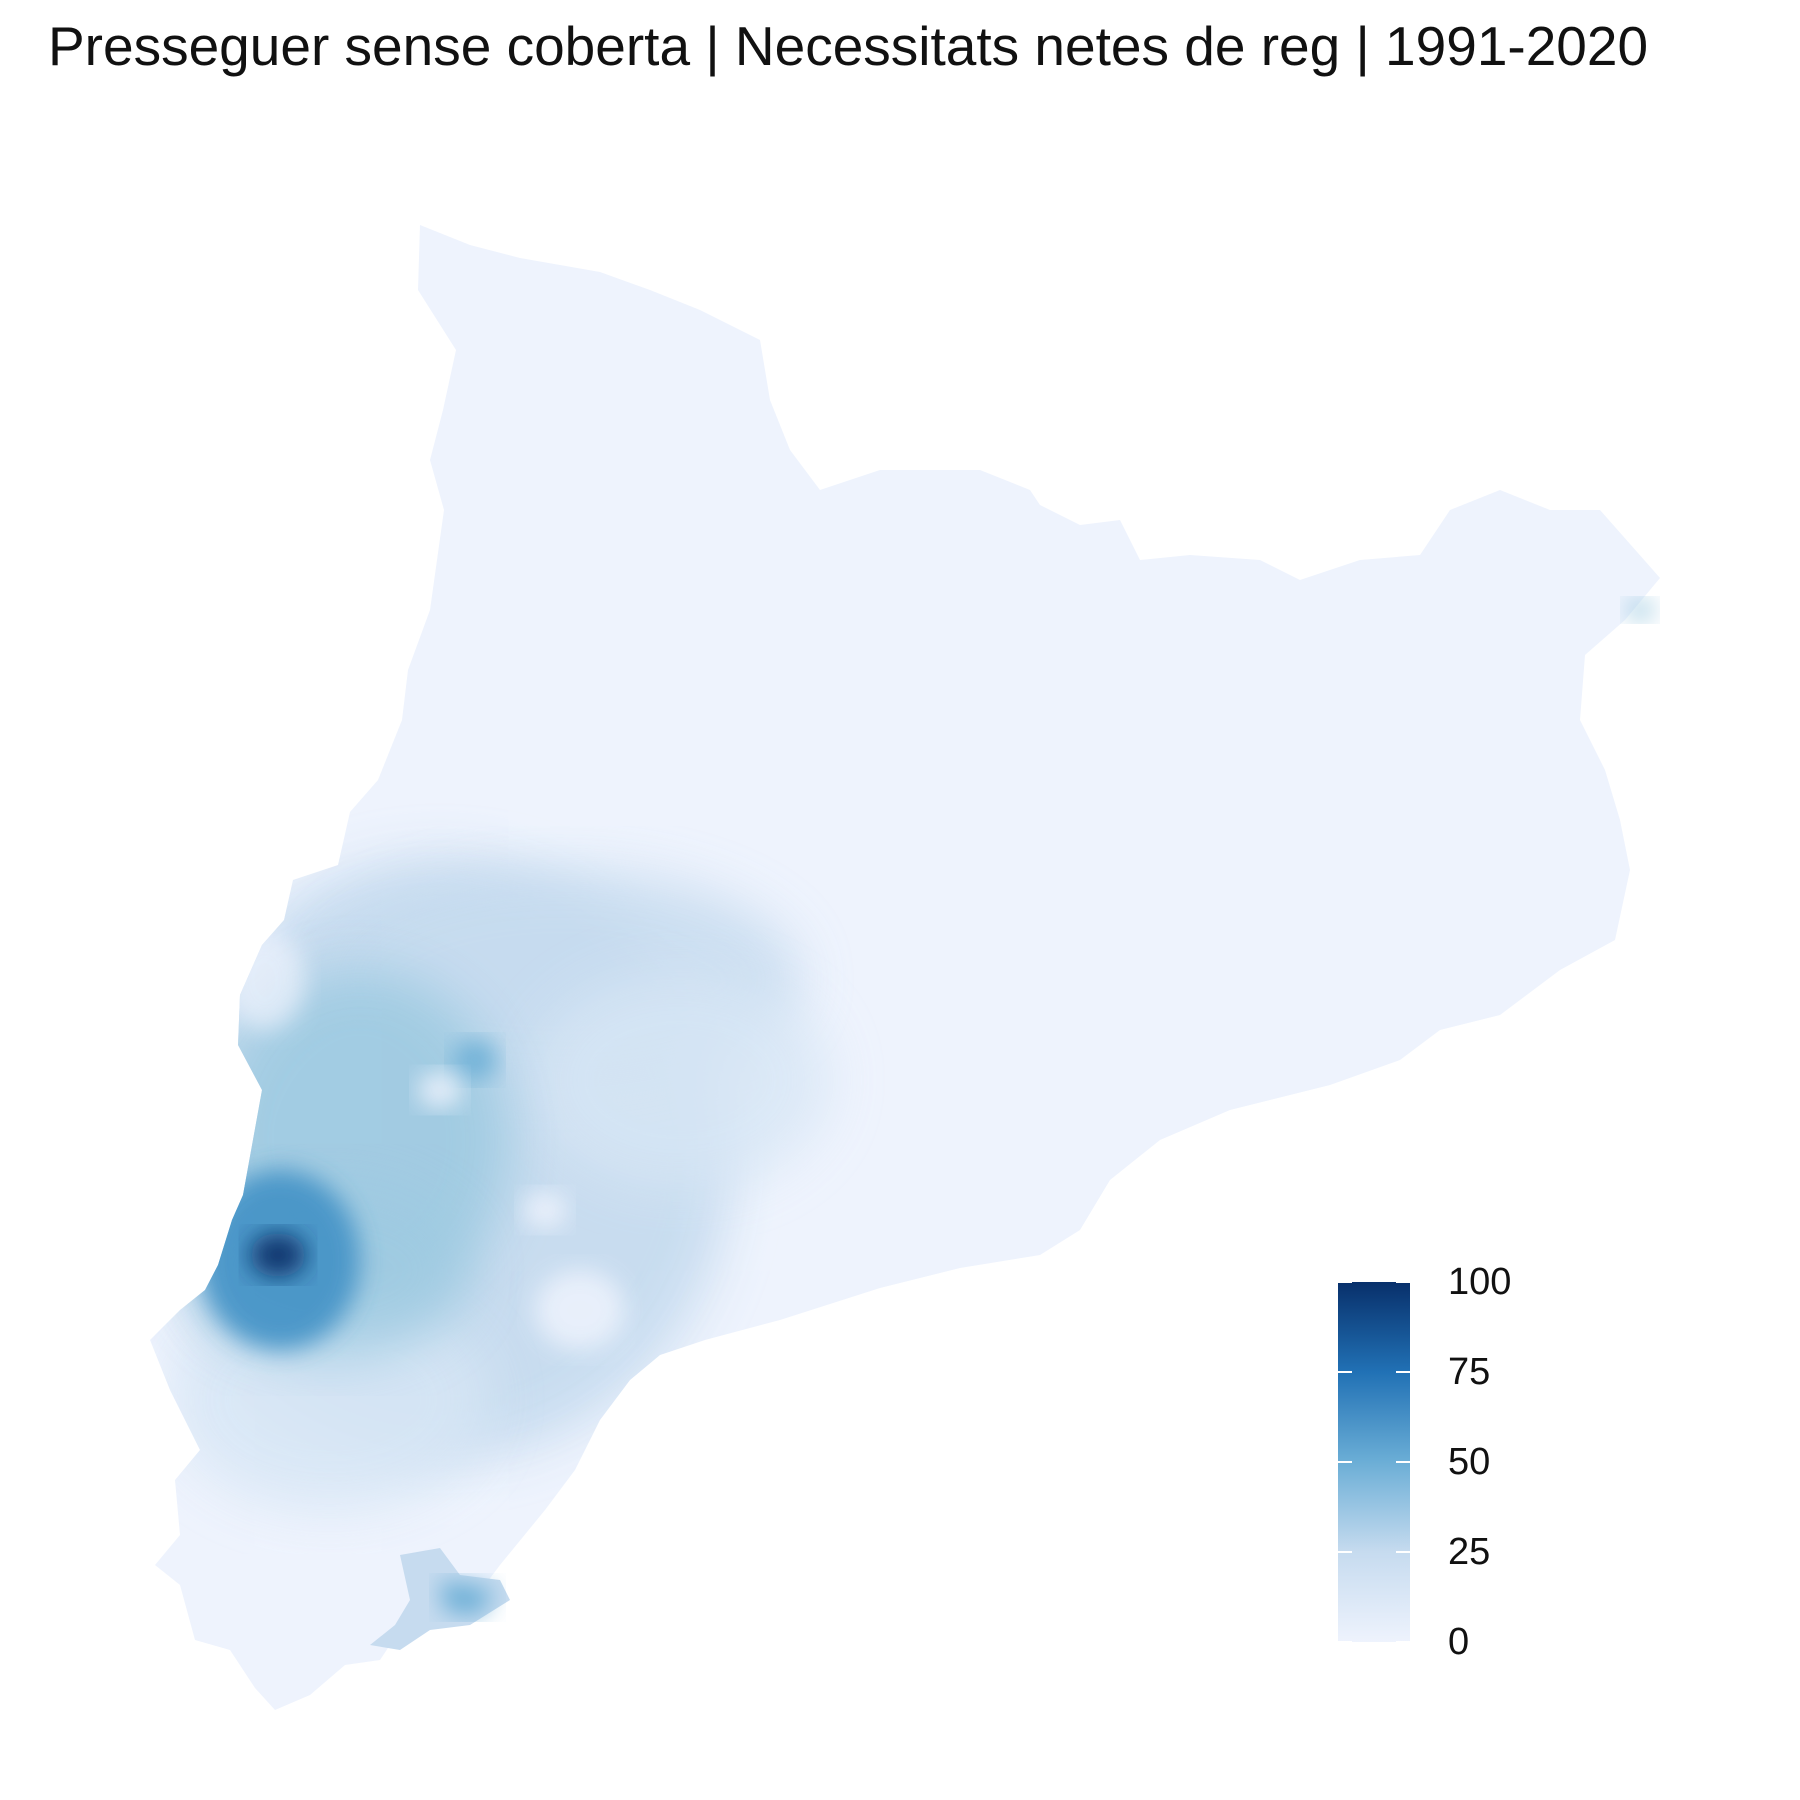 The width and height of the screenshot is (1800, 1800). Describe the element at coordinates (330, 1400) in the screenshot. I see `south-lobe` at that location.